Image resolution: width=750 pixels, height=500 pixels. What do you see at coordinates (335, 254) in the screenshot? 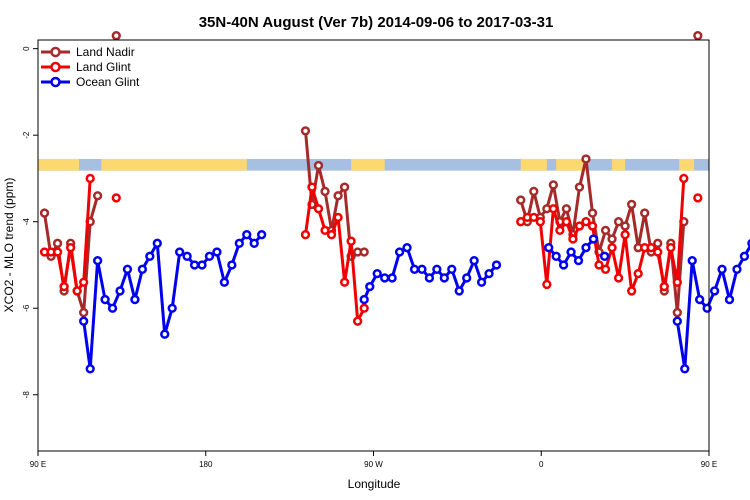
I see `land-glint-line` at bounding box center [335, 254].